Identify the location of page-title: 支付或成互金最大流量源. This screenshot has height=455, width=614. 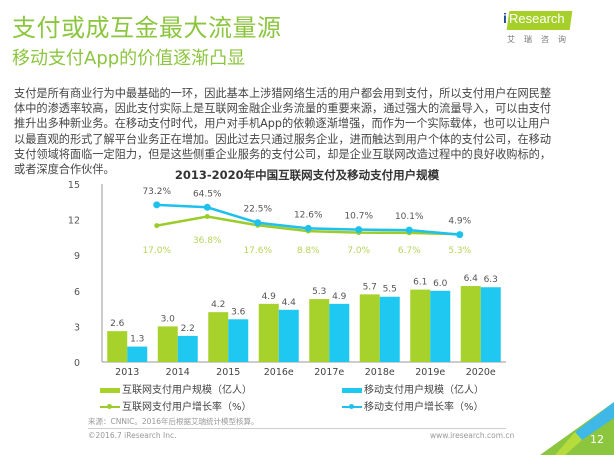
(147, 28).